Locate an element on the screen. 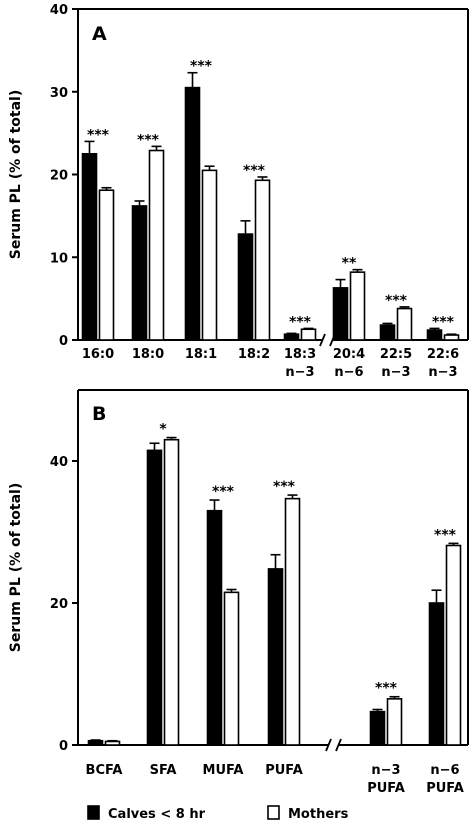 Image resolution: width=474 pixels, height=825 pixels. x-tick-label: 18:1 is located at coordinates (201, 354).